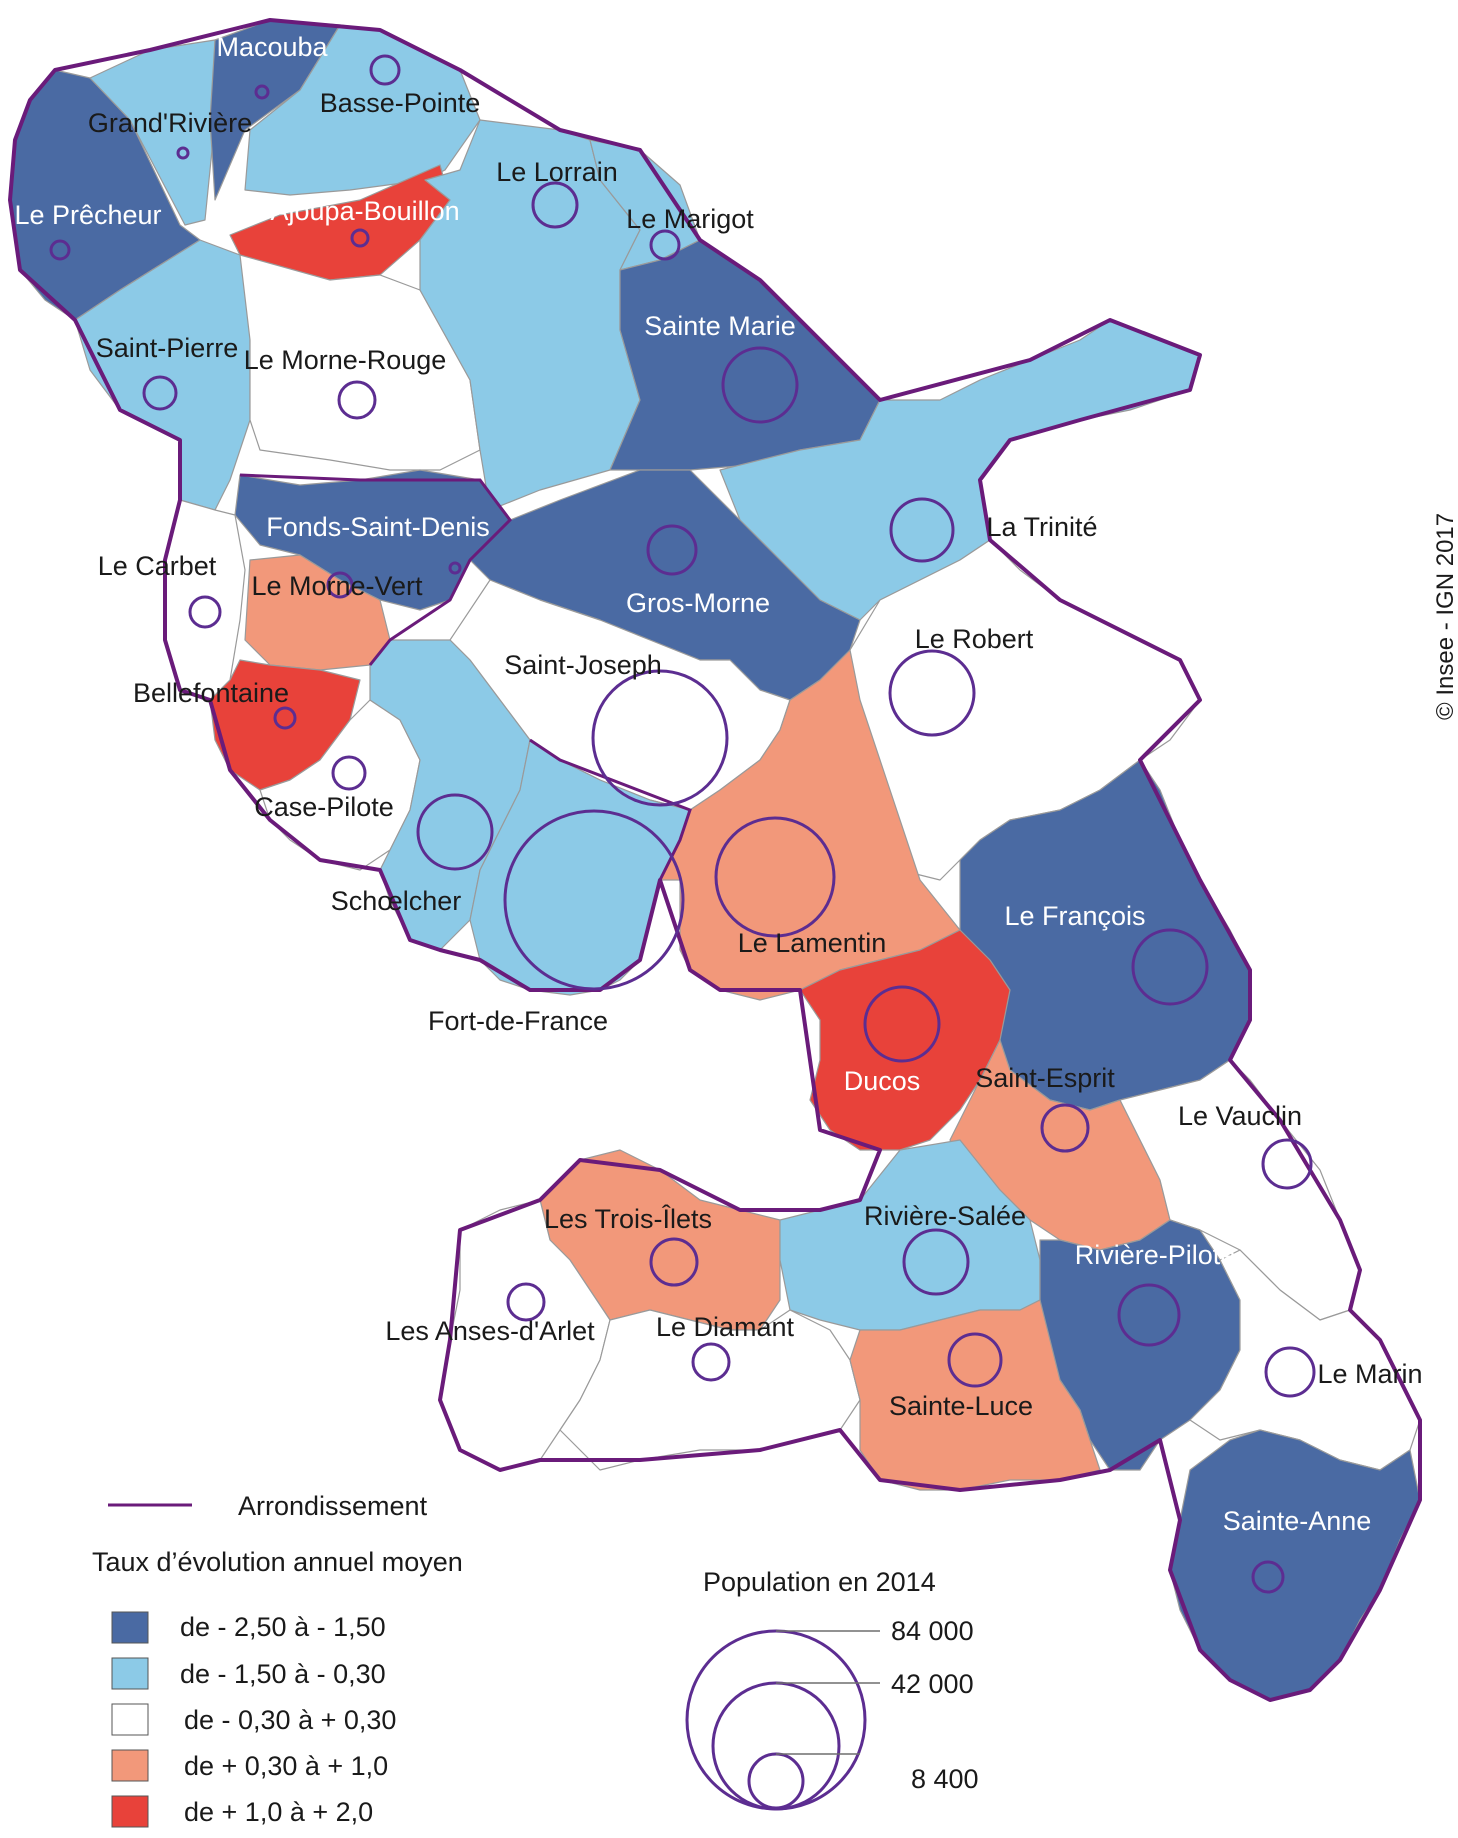 The width and height of the screenshot is (1458, 1838). I want to click on bubble-le-lamentin, so click(775, 877).